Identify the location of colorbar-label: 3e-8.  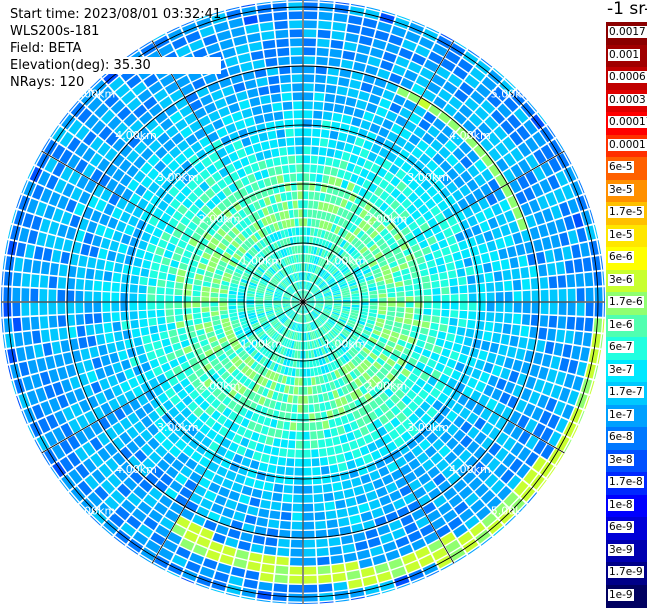
(621, 460).